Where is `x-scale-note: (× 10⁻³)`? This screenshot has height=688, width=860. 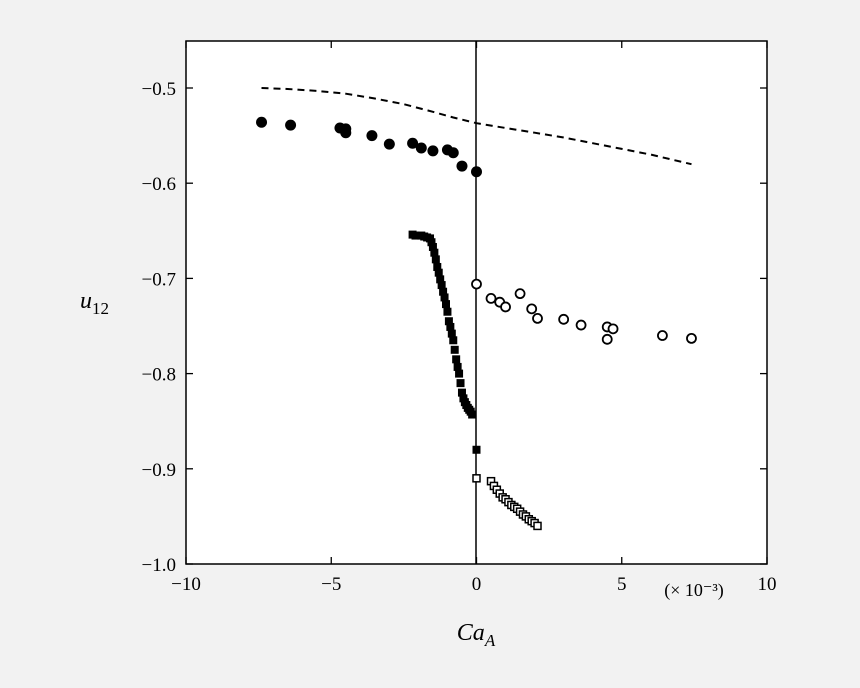
x-scale-note: (× 10⁻³) is located at coordinates (694, 590).